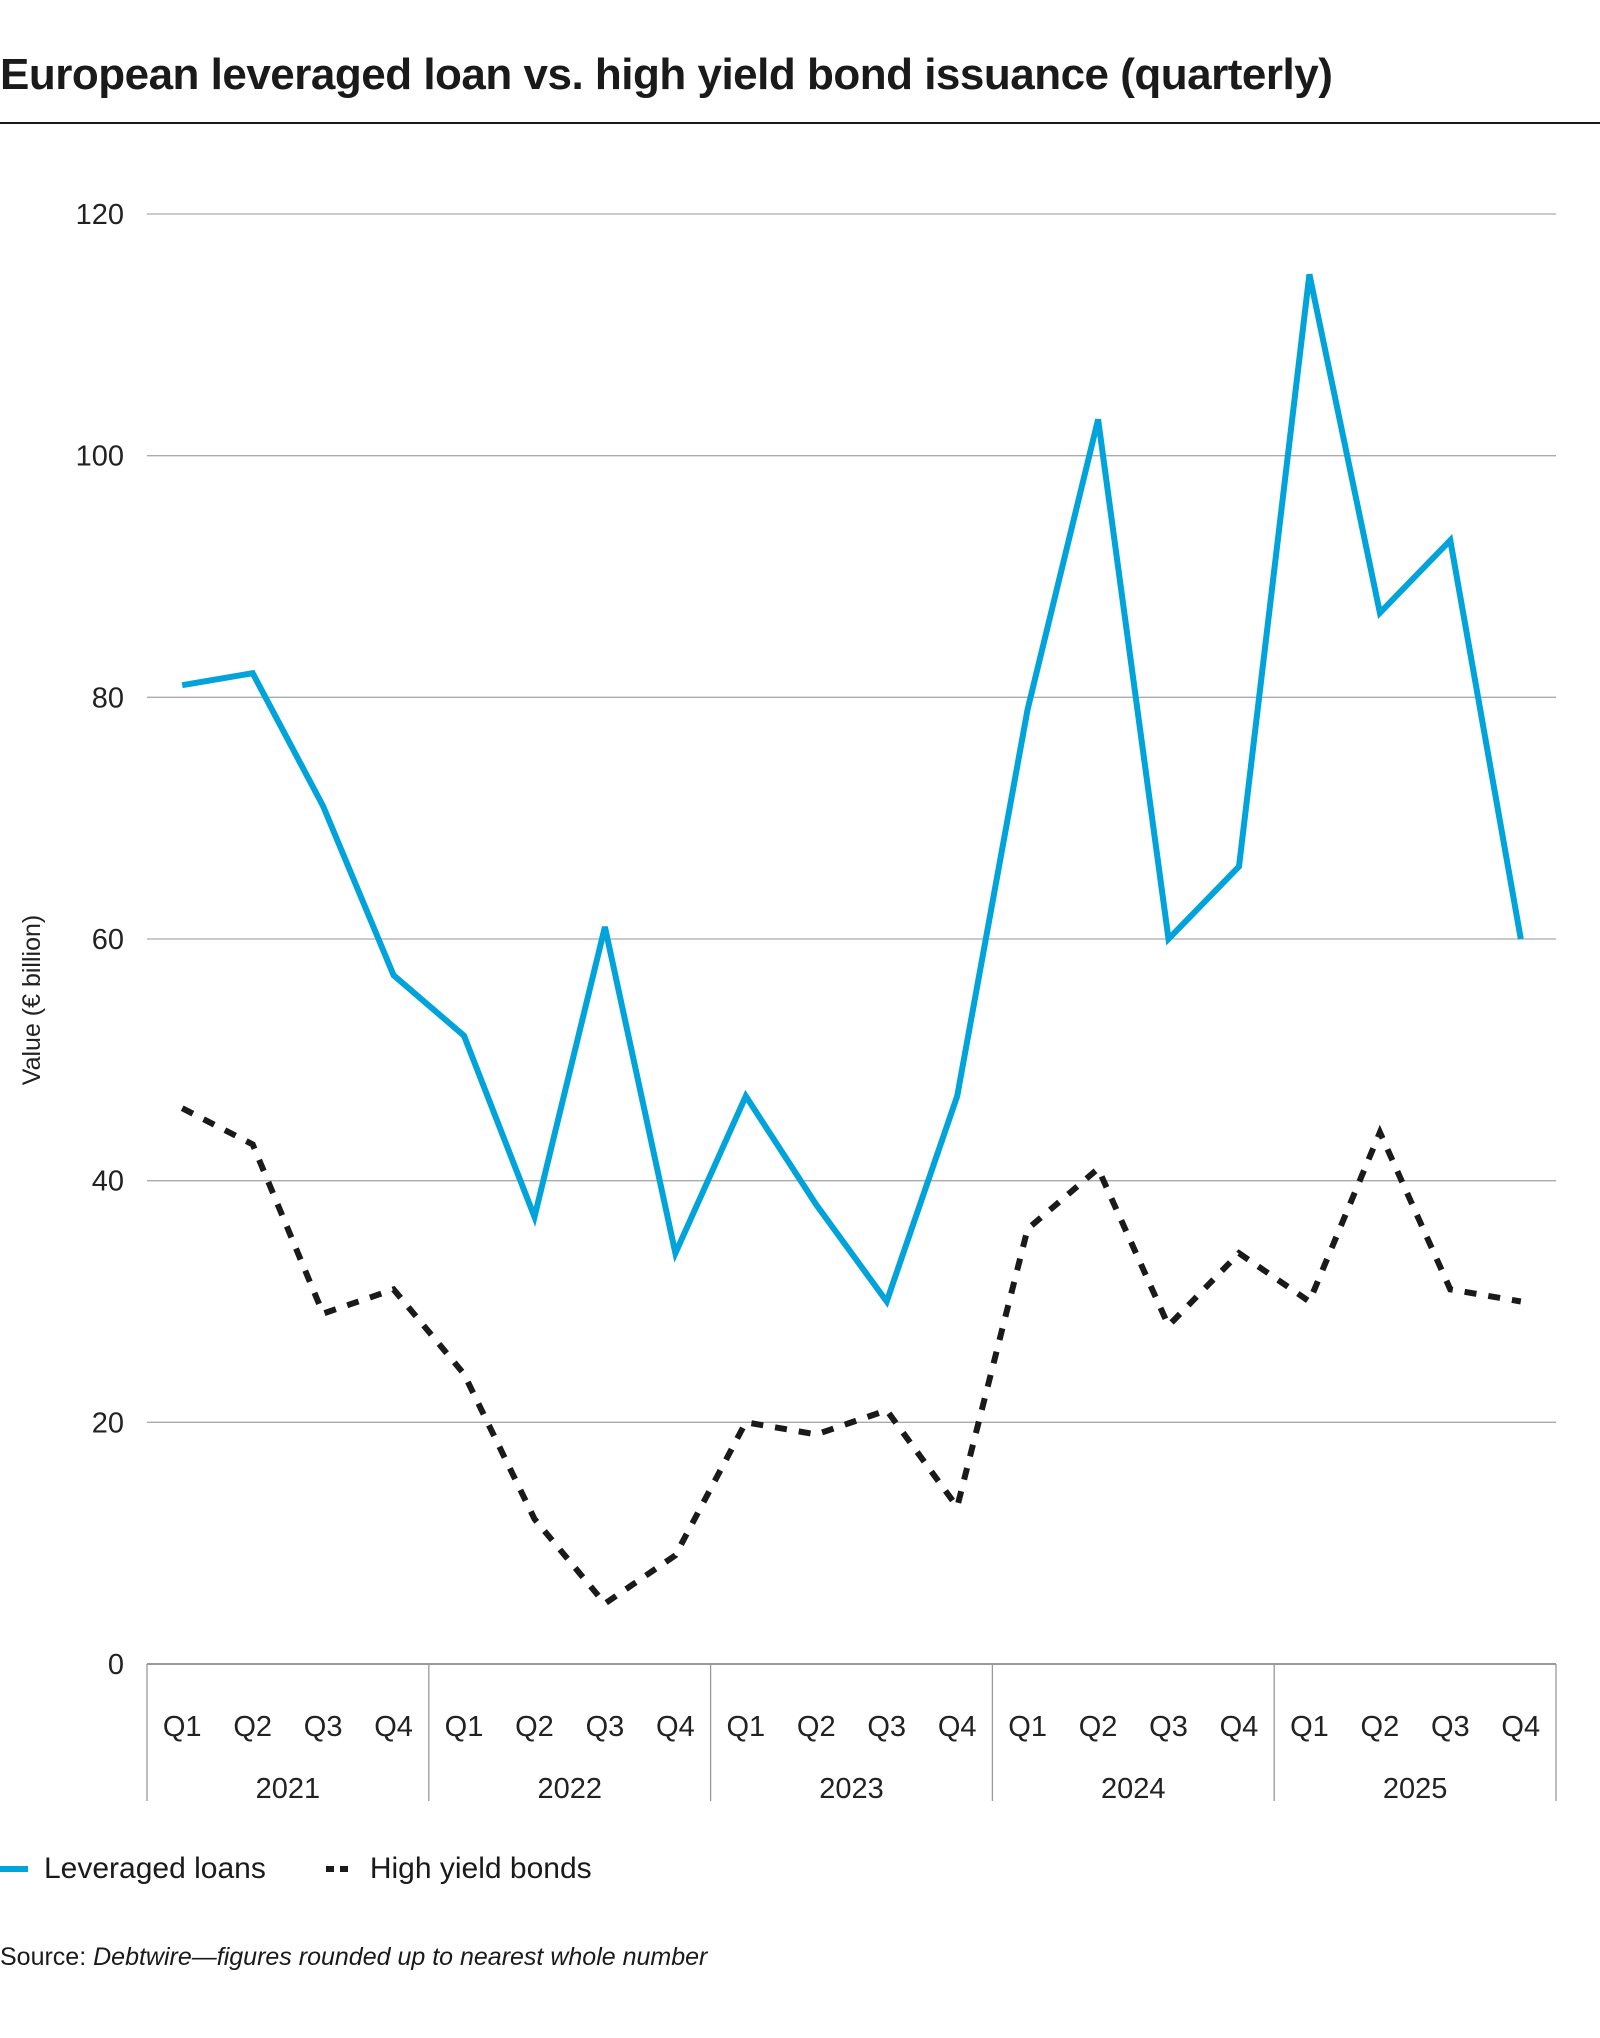  I want to click on legend-swatch-solid, so click(14, 1869).